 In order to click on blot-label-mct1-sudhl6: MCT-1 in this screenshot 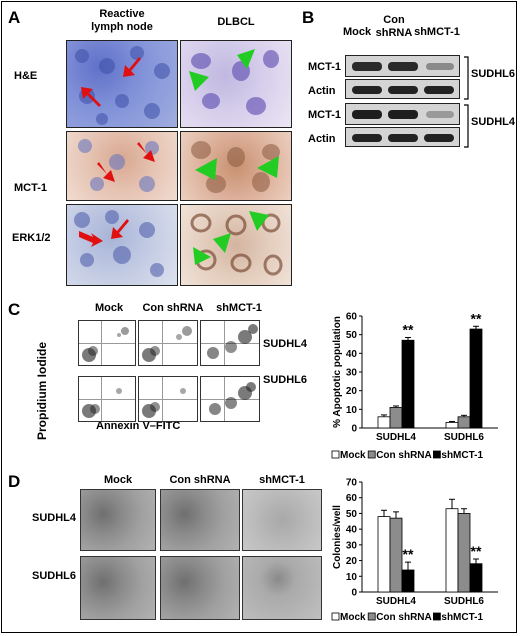, I will do `click(324, 67)`.